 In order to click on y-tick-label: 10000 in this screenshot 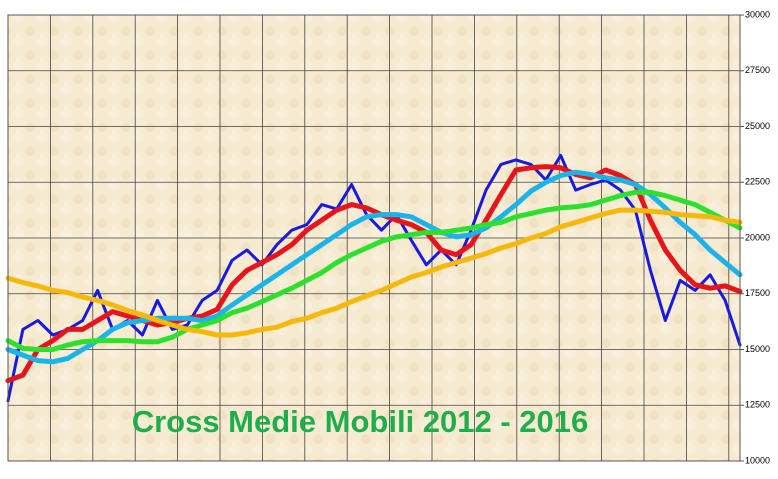, I will do `click(757, 460)`.